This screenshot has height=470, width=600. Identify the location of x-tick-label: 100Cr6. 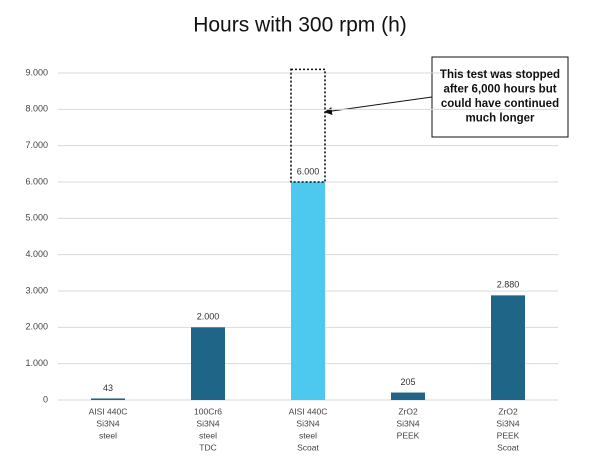
(208, 411).